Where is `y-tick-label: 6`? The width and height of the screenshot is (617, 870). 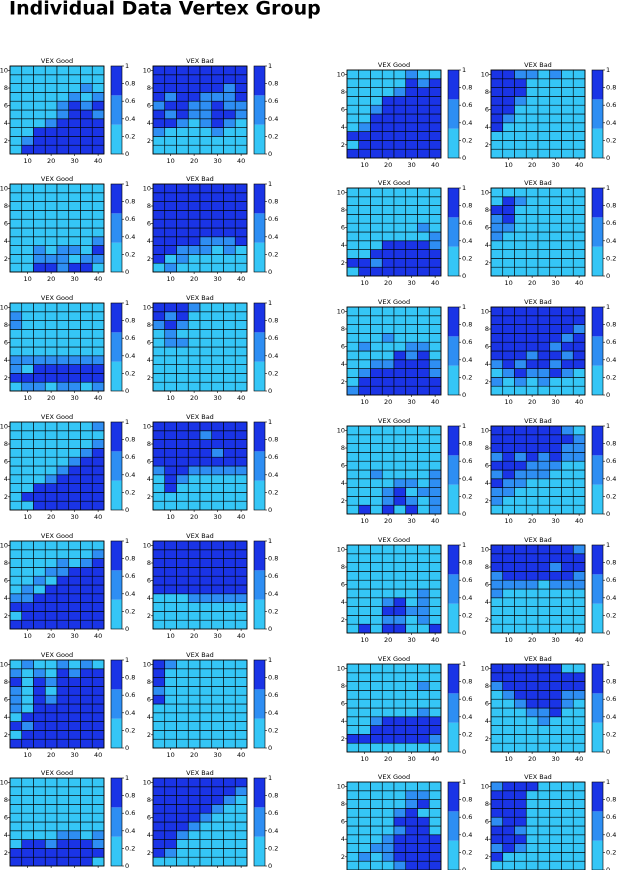 y-tick-label: 6 is located at coordinates (149, 581).